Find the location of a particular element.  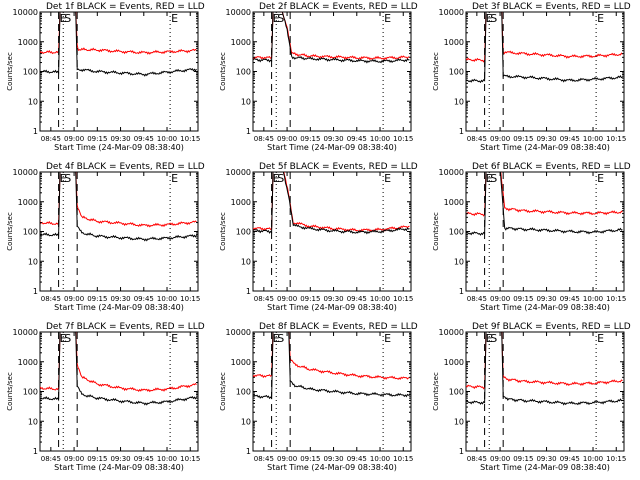

panel-title: Det 2f BLACK = Events, RED = LLD is located at coordinates (338, 7).